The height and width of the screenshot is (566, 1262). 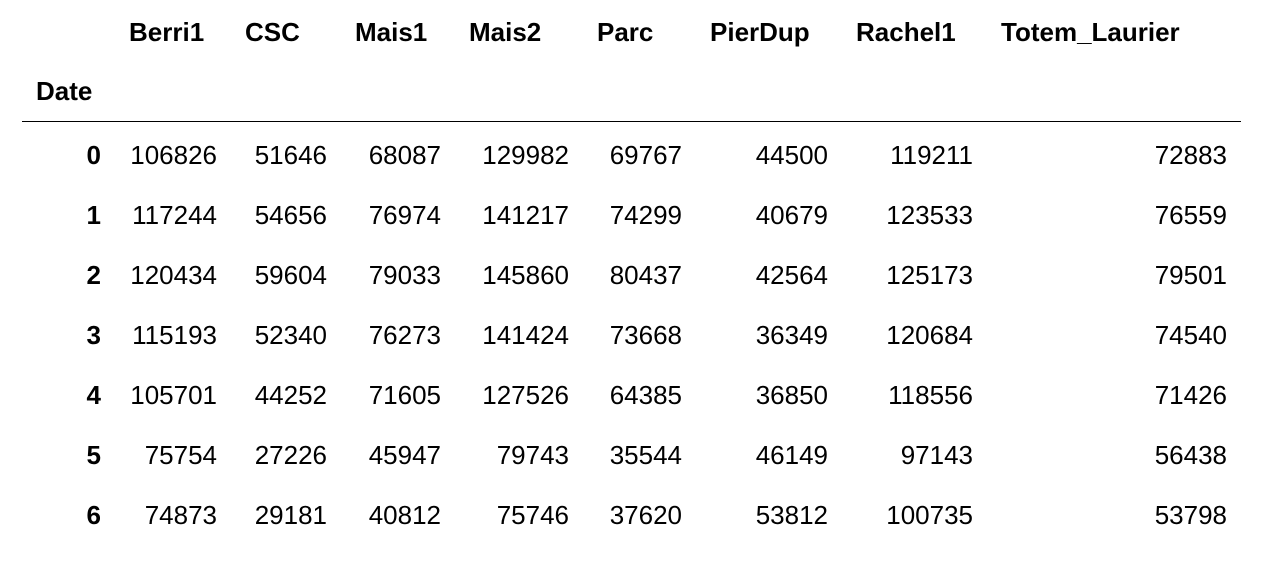 What do you see at coordinates (1190, 154) in the screenshot?
I see `table-cell: 72883` at bounding box center [1190, 154].